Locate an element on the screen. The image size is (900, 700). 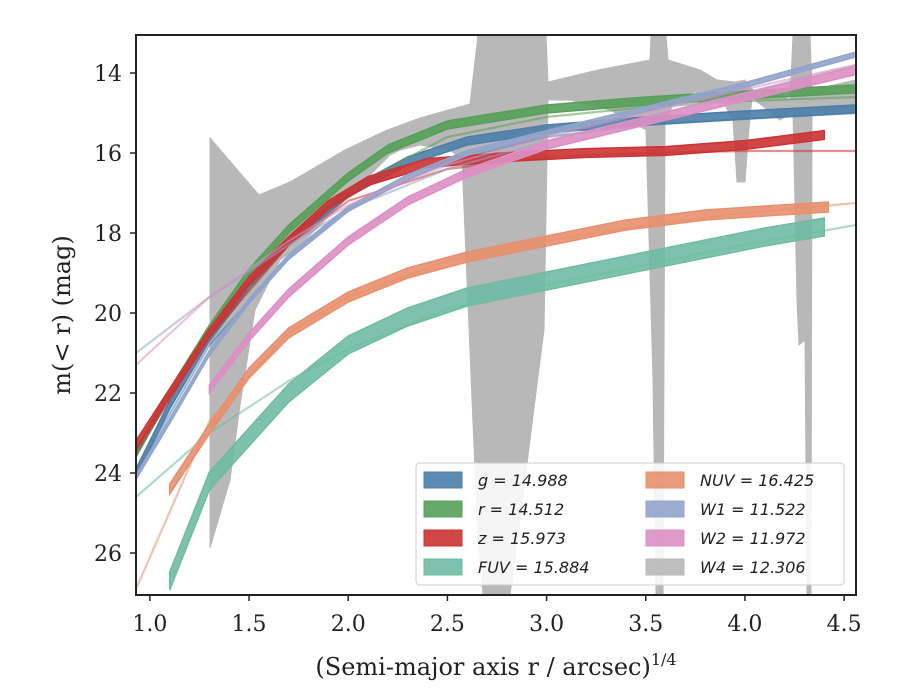
legend-label-fuv: FUV = 15.884 is located at coordinates (533, 567).